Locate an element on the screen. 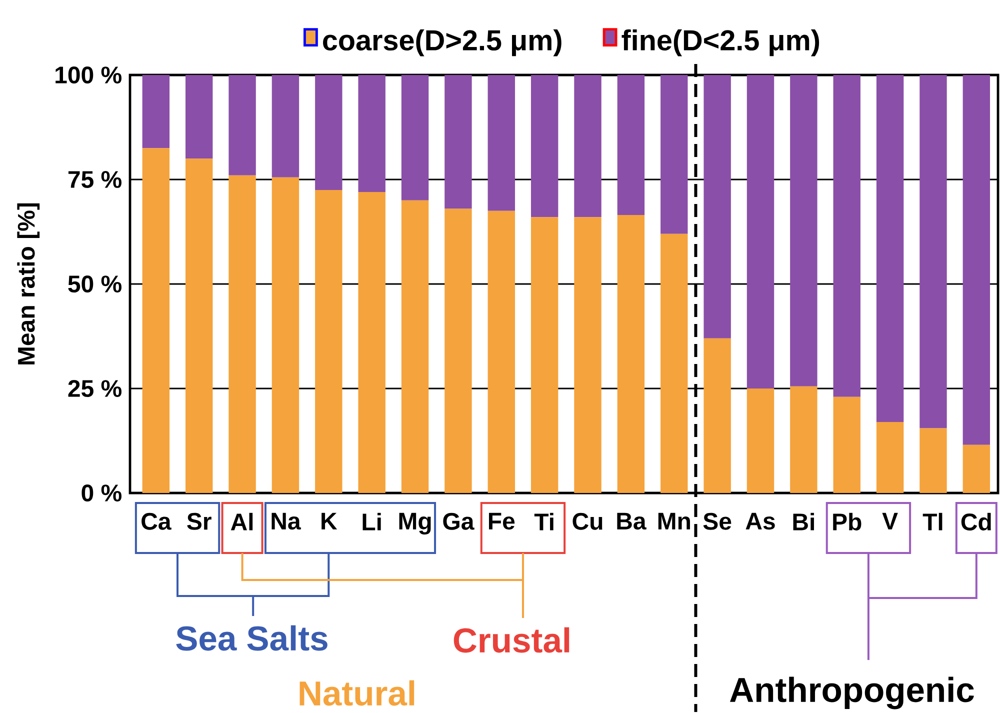  text: Crustal is located at coordinates (512, 640).